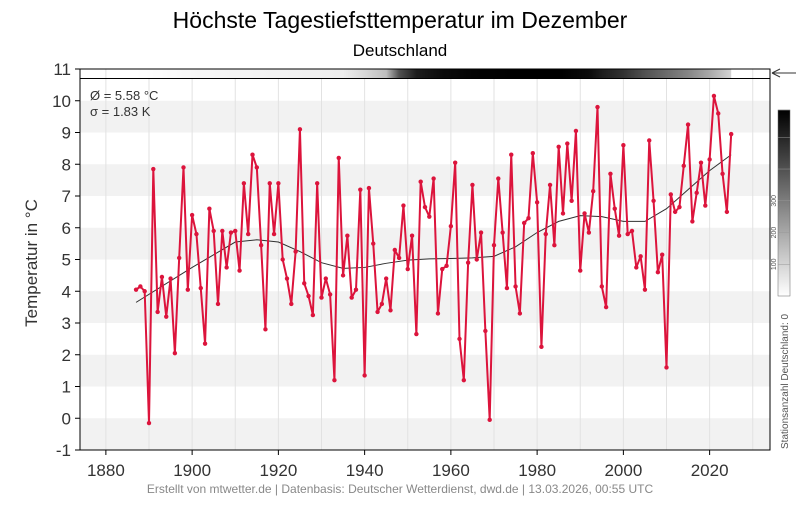  Describe the element at coordinates (785, 381) in the screenshot. I see `station-legend-label: Stationsanzahl Deutschland: 0` at that location.